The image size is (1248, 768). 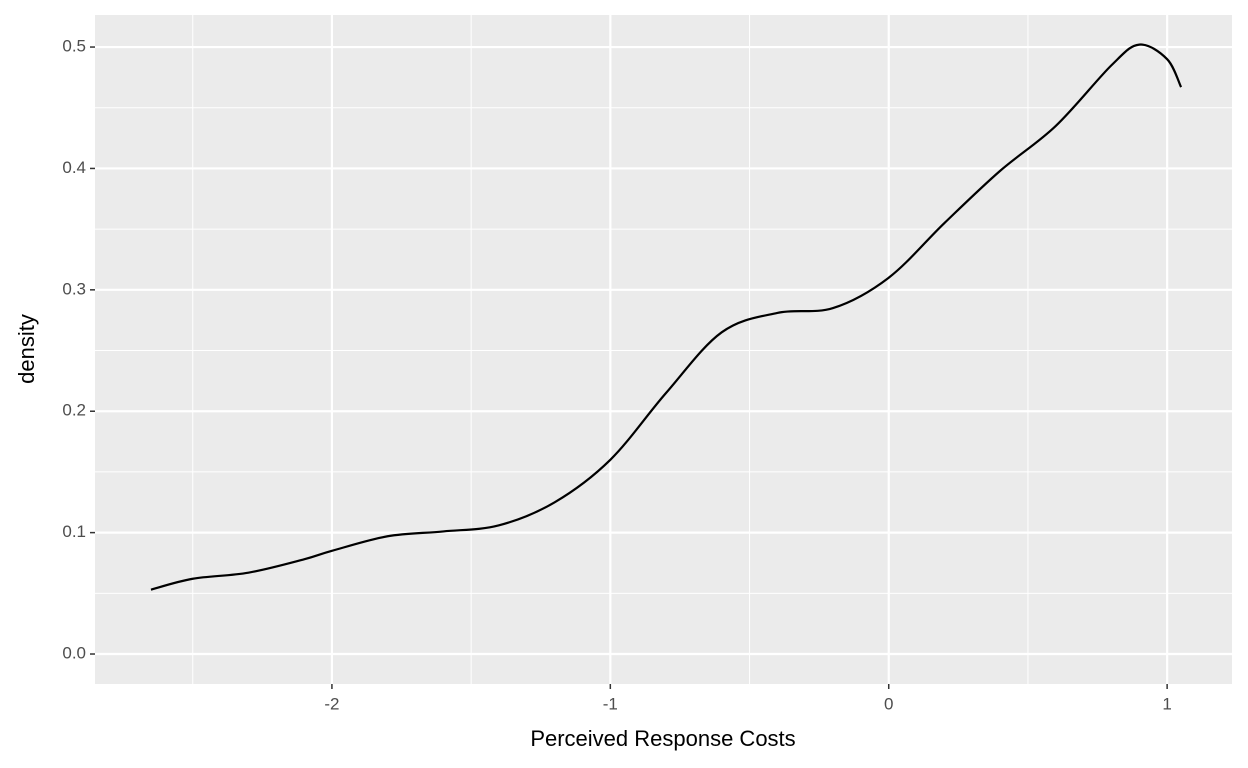 What do you see at coordinates (74, 653) in the screenshot?
I see `y-tick-label: 0.0` at bounding box center [74, 653].